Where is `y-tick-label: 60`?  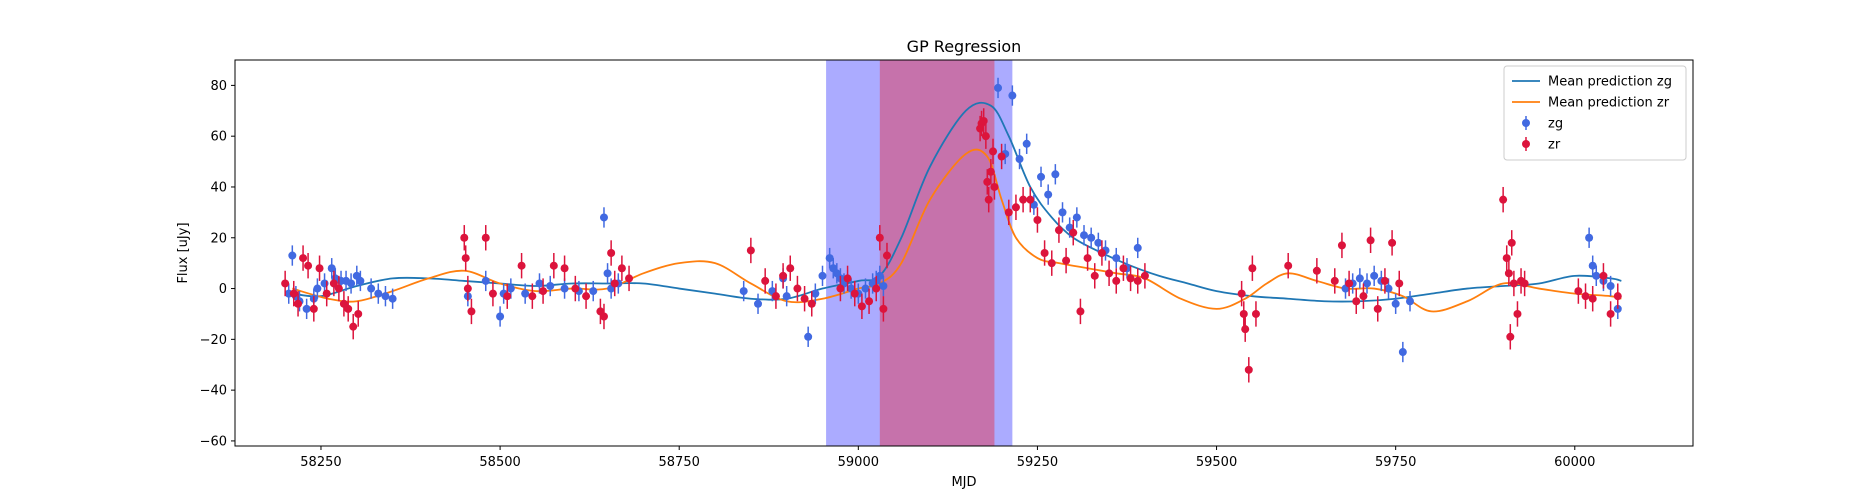 y-tick-label: 60 is located at coordinates (218, 137).